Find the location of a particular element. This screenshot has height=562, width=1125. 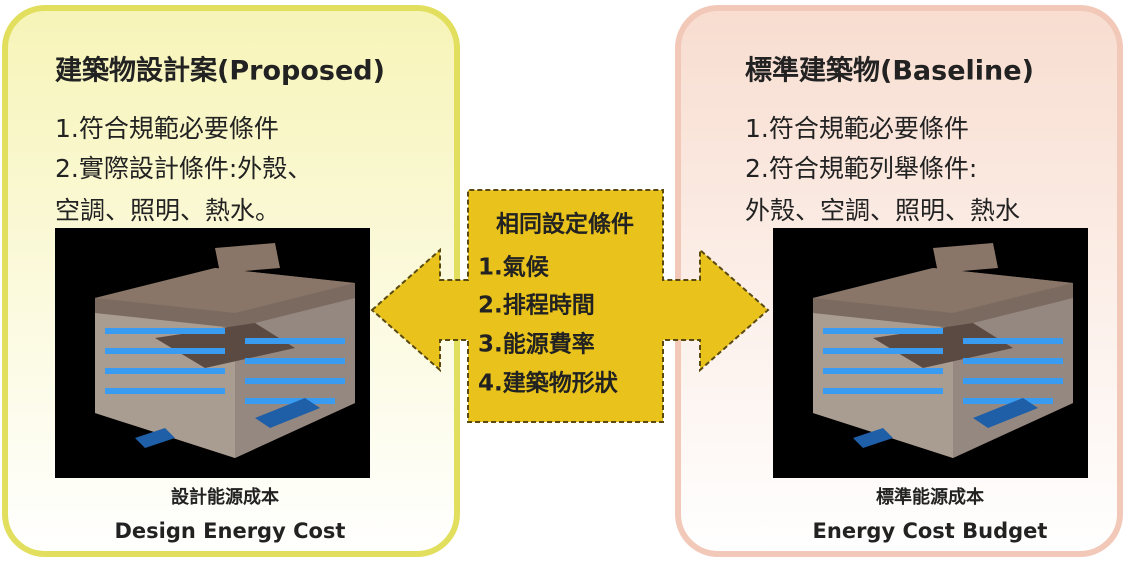

center-item: 4.建築物形狀 is located at coordinates (548, 383).